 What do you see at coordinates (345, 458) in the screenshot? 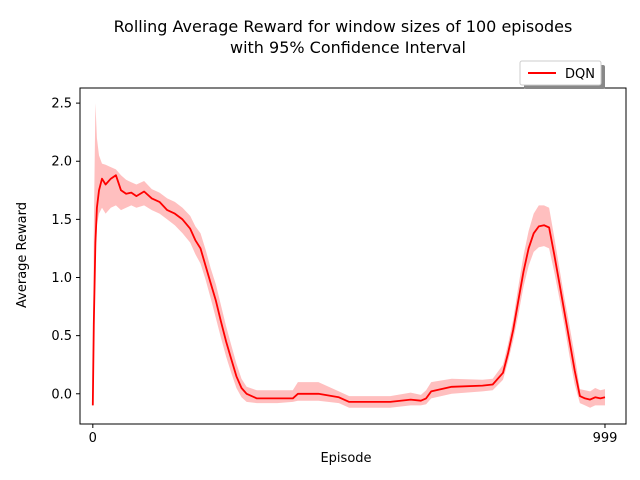
I see `x-axis-label: Episode` at bounding box center [345, 458].